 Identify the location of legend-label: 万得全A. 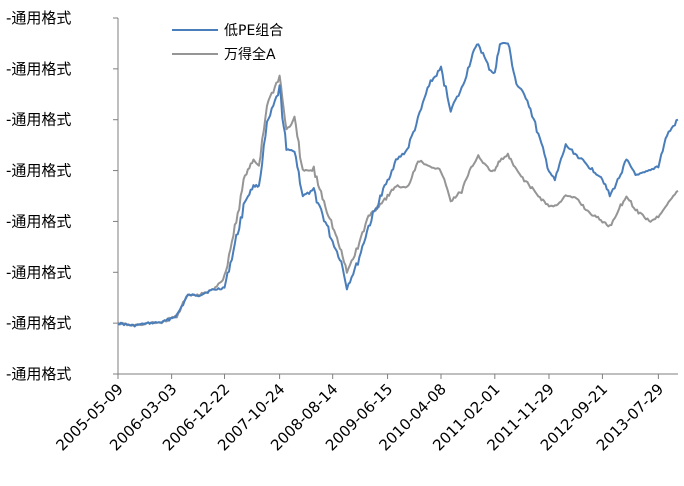
(250, 54).